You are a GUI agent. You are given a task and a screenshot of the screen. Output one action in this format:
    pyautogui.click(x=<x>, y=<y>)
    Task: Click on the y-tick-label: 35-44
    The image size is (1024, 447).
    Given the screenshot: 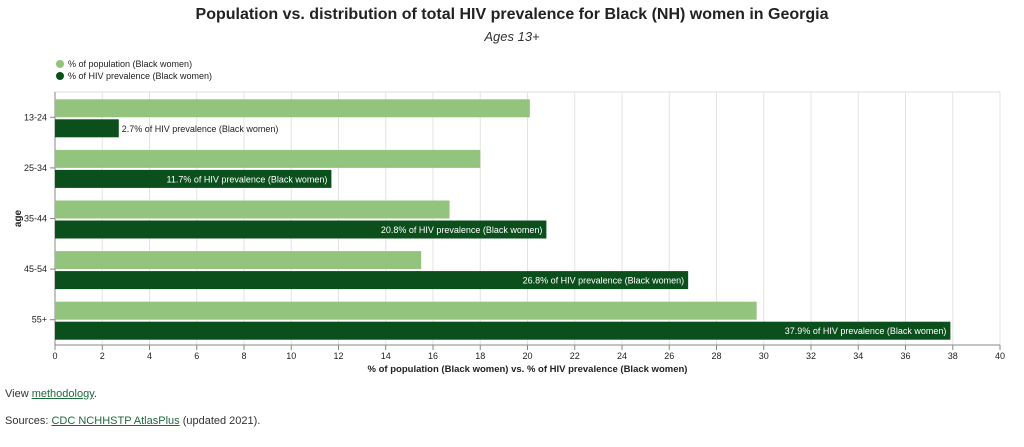 What is the action you would take?
    pyautogui.click(x=35, y=219)
    